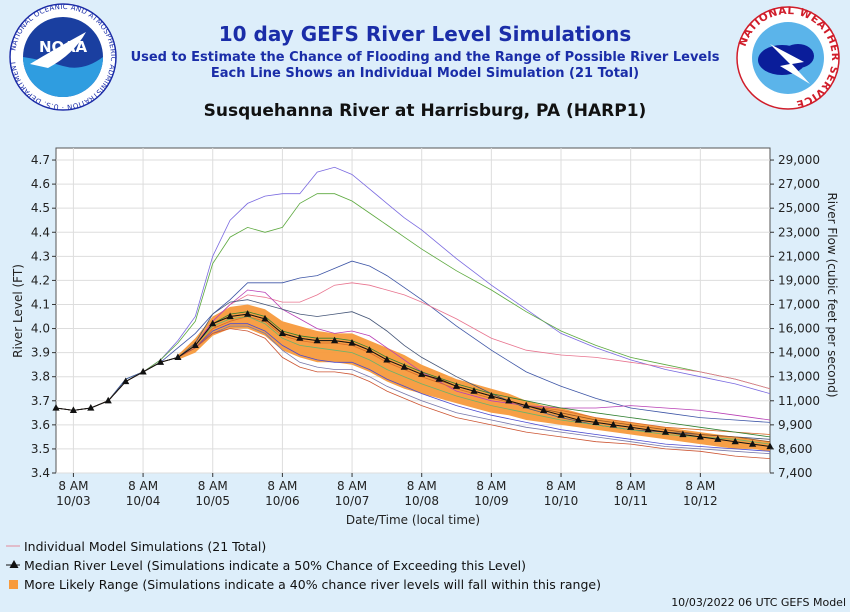 This screenshot has height=612, width=850. Describe the element at coordinates (143, 501) in the screenshot. I see `x-tick-date: 10/04` at that location.